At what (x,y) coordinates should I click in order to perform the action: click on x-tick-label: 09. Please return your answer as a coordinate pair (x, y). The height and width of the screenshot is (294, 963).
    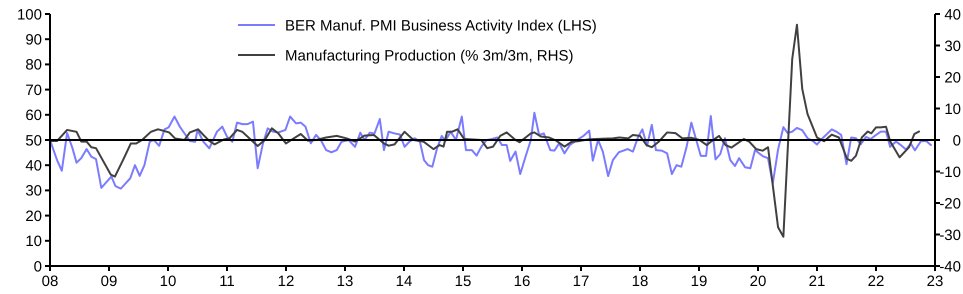
    Looking at the image, I should click on (109, 281).